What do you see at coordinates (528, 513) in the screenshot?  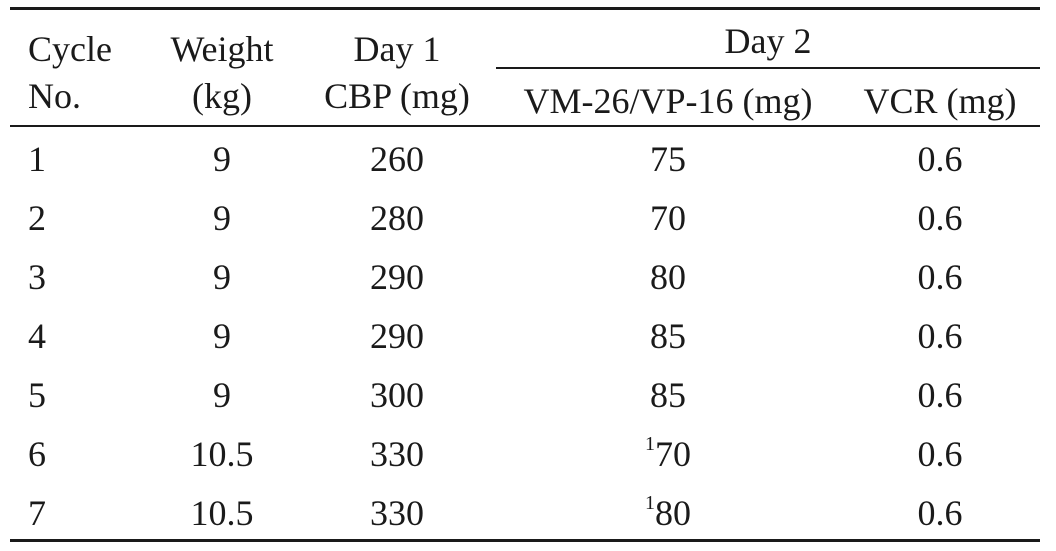 I see `table-row: 7 10.5 330 180 0.6` at bounding box center [528, 513].